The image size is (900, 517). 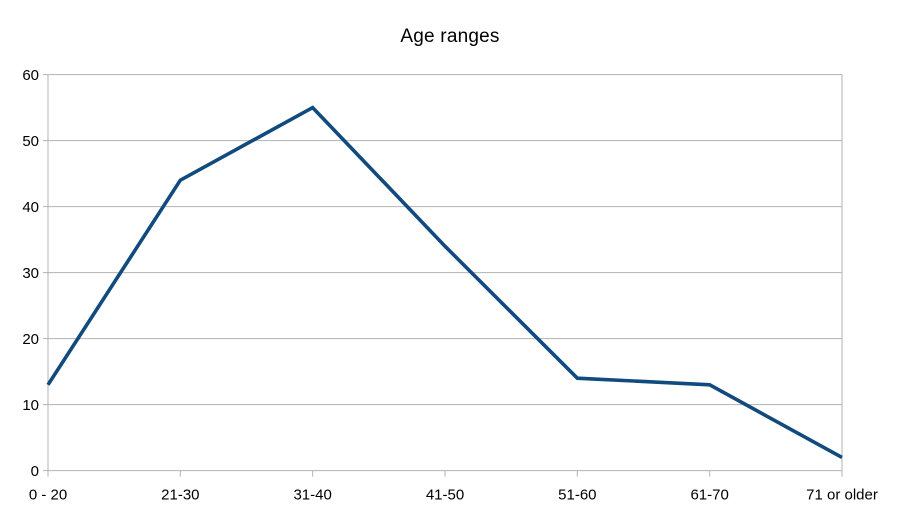 I want to click on x-axis-label: 51-60, so click(x=577, y=495).